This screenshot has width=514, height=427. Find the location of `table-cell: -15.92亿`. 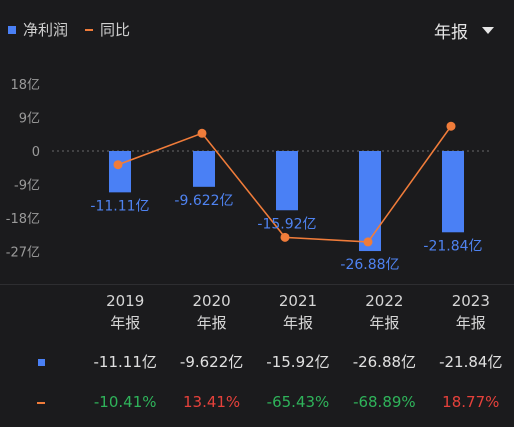

table-cell: -15.92亿 is located at coordinates (298, 361).